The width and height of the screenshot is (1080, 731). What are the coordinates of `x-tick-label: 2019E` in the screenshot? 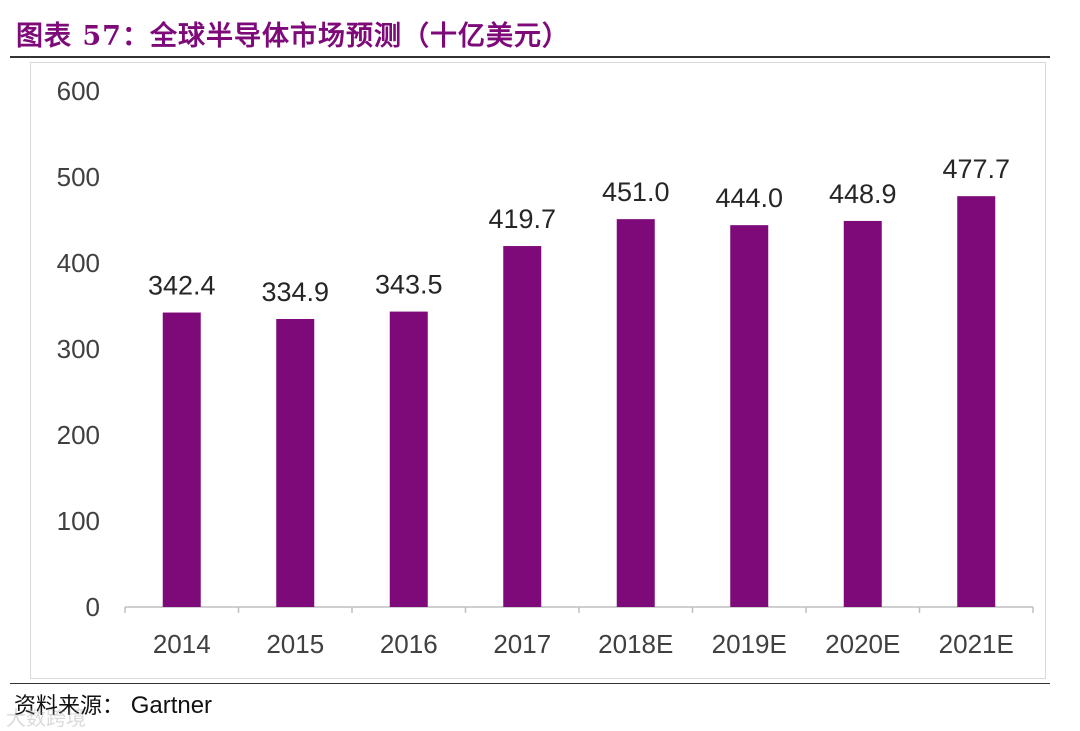 It's located at (749, 644).